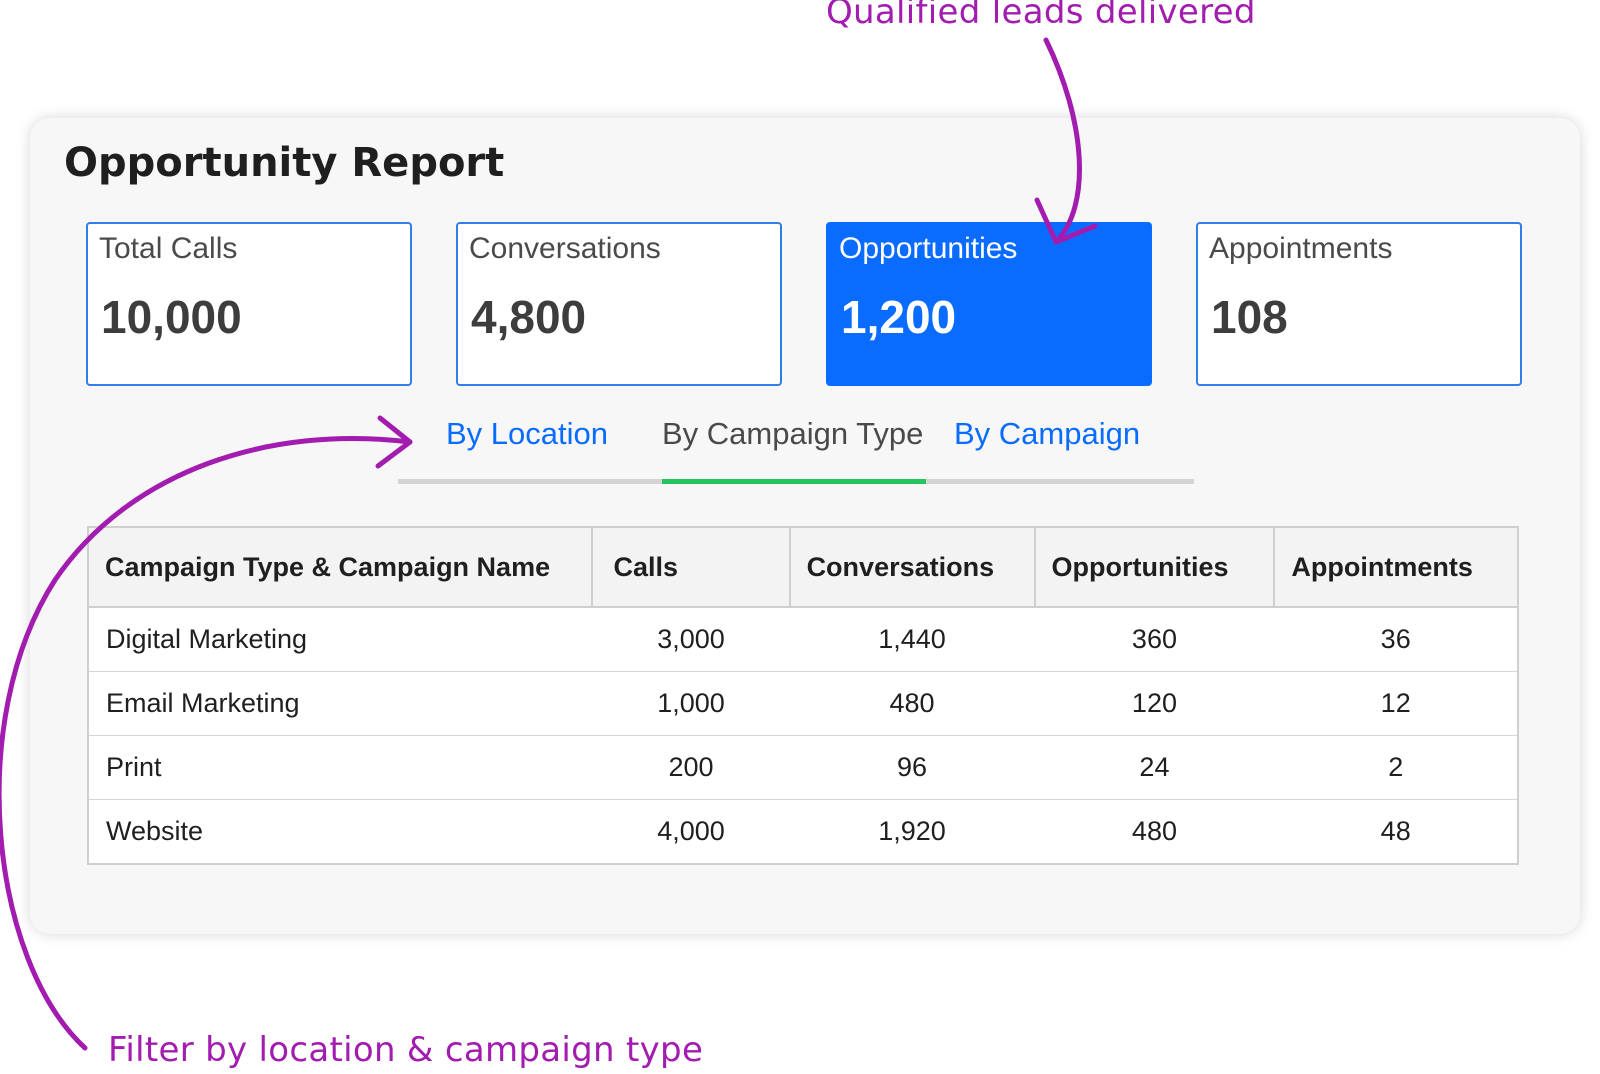  Describe the element at coordinates (406, 1050) in the screenshot. I see `annotation-filter: Filter by location & campaign type` at that location.